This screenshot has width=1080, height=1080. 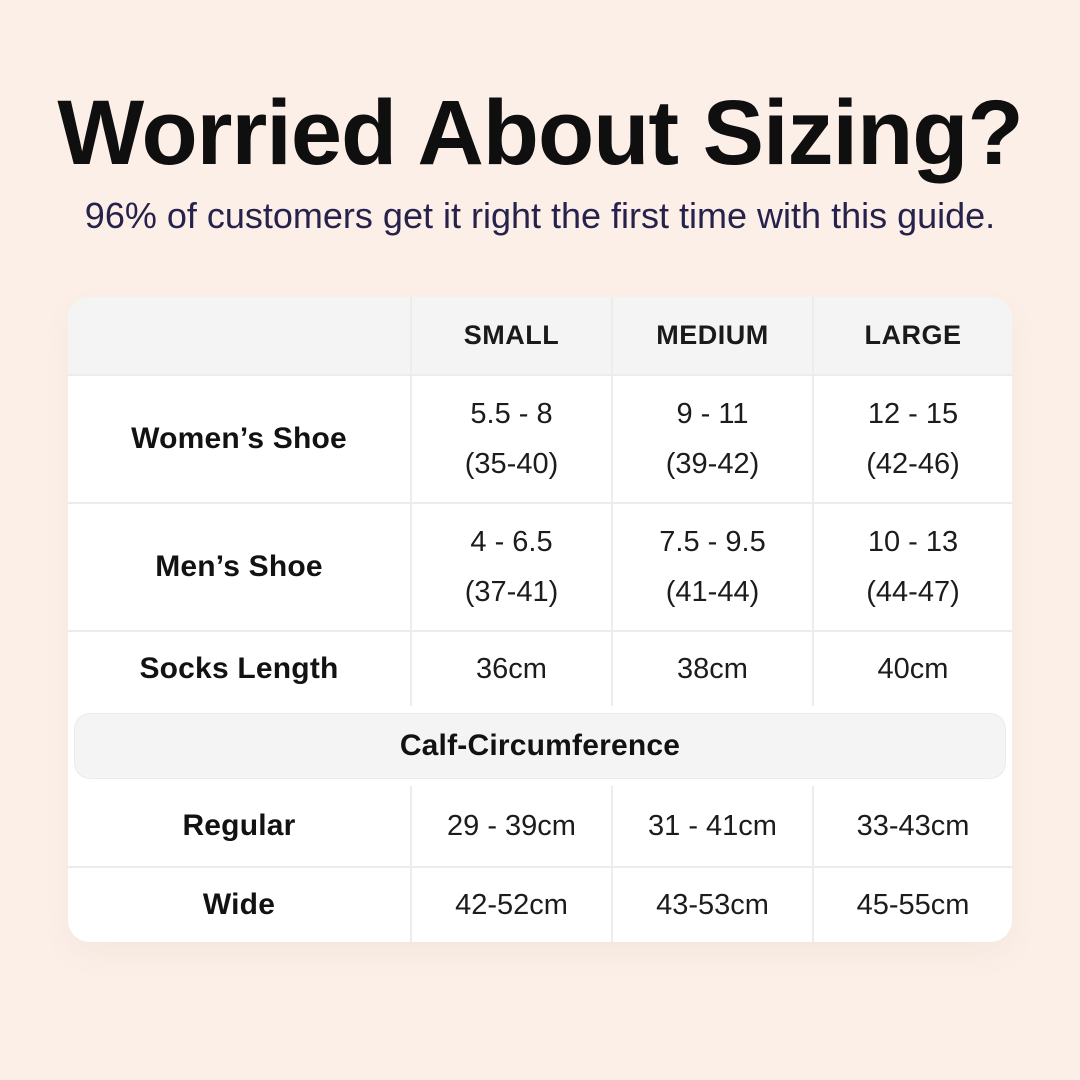 I want to click on row-label-regular: Regular, so click(x=239, y=826).